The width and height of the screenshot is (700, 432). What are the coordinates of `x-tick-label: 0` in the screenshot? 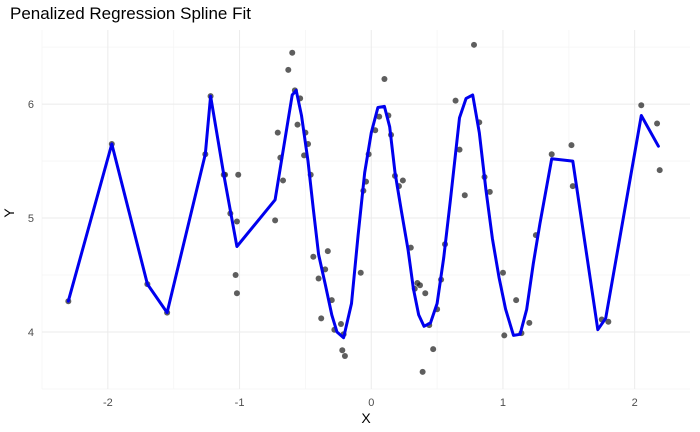 It's located at (371, 403).